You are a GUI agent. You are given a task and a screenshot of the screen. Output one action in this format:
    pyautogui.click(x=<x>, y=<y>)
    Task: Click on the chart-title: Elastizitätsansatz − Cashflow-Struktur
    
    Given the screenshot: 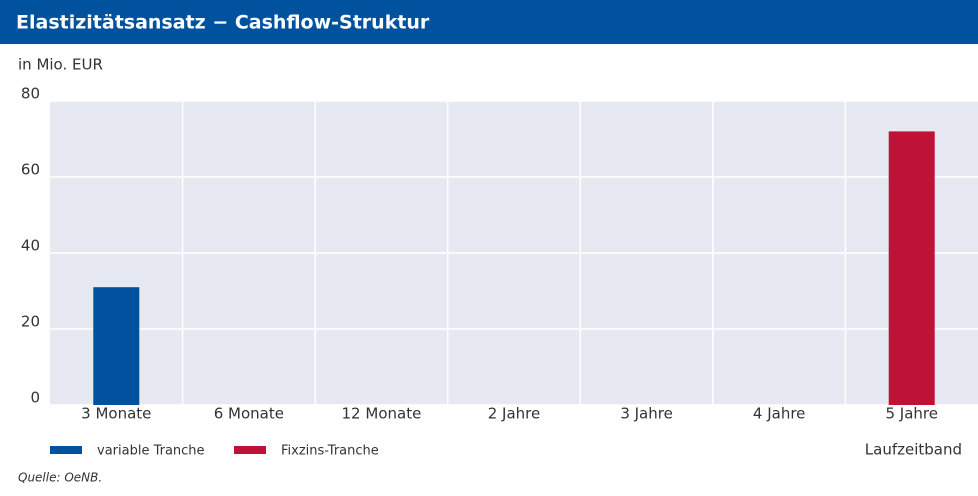 What is the action you would take?
    pyautogui.click(x=223, y=23)
    